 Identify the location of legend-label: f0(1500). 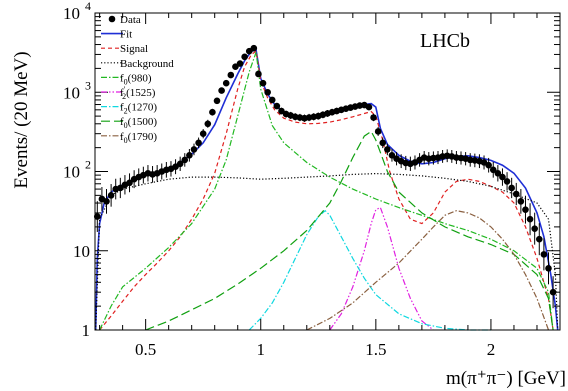
(138, 123).